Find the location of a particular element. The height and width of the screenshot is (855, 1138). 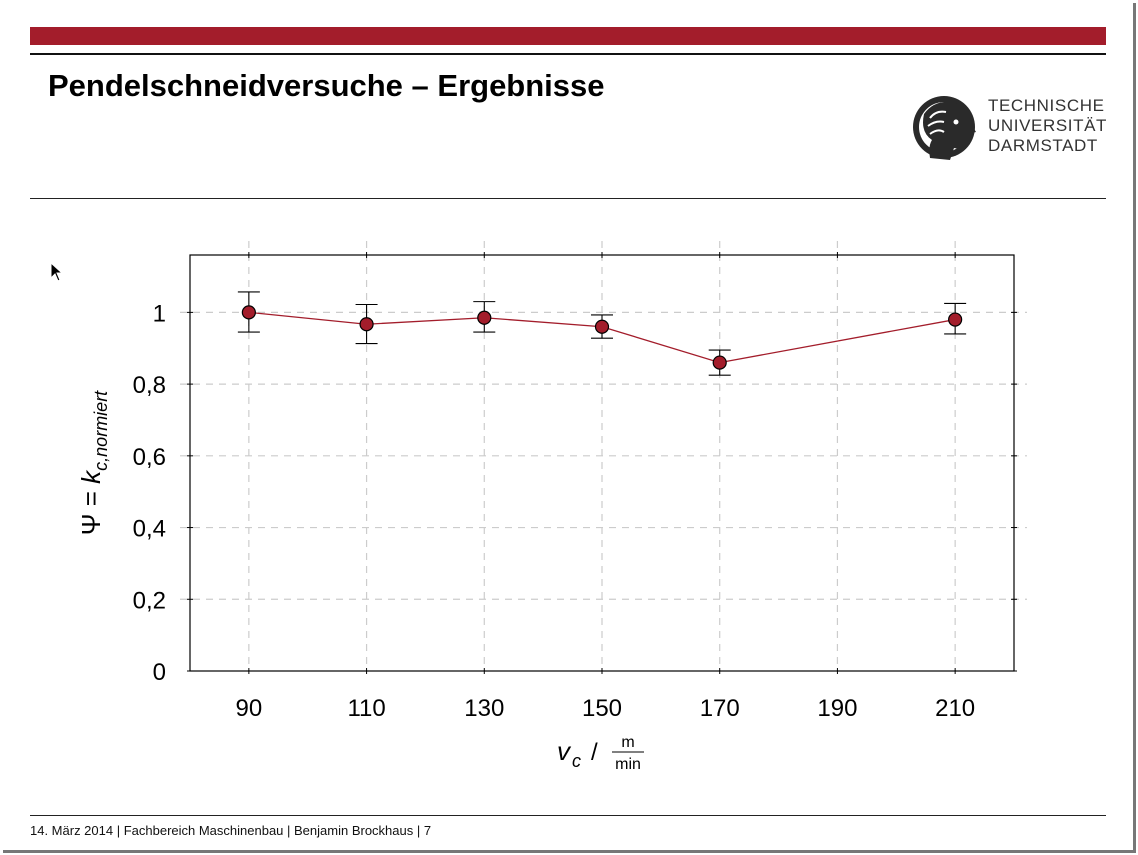

y-axis-label-symbol: k is located at coordinates (91, 476).